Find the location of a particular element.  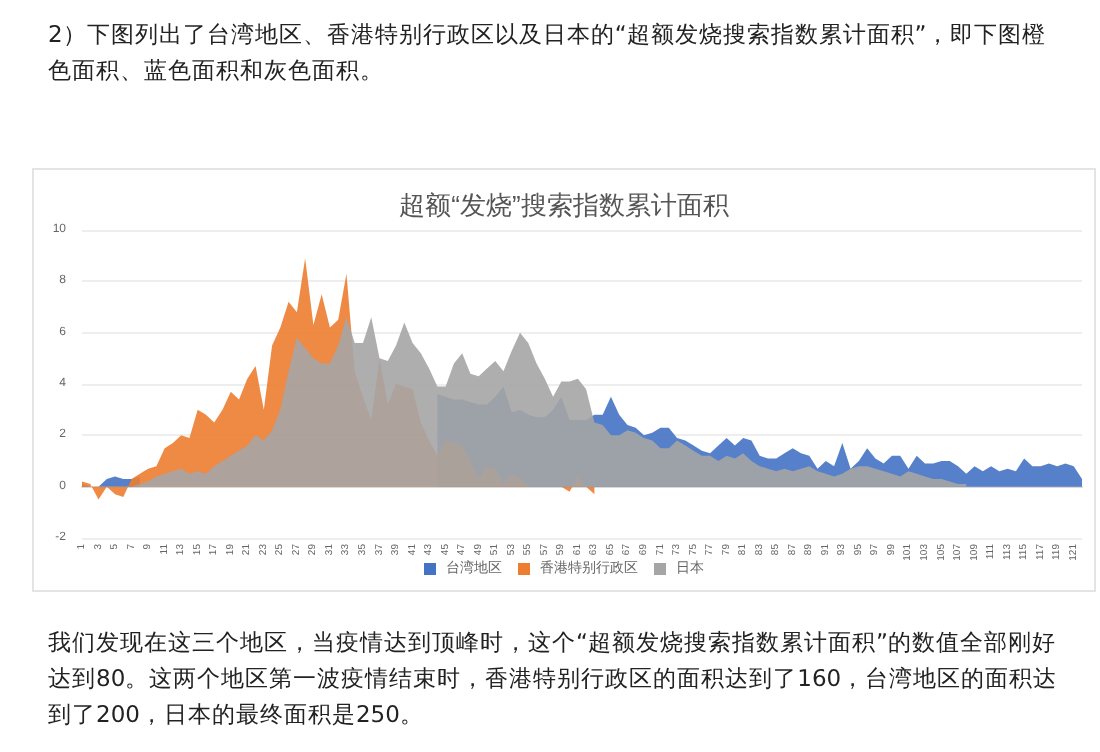

text: 我们发现在这三个地区，当疫情达到顶峰时，这个“超额发烧搜索指数累计面积”的数值全部刚好达到80。这两个地区第一波疫情结束时，香港特别行政区的面积达到了160，台湾地区的面积达到了200，日本的最终面积是250。 is located at coordinates (554, 679).